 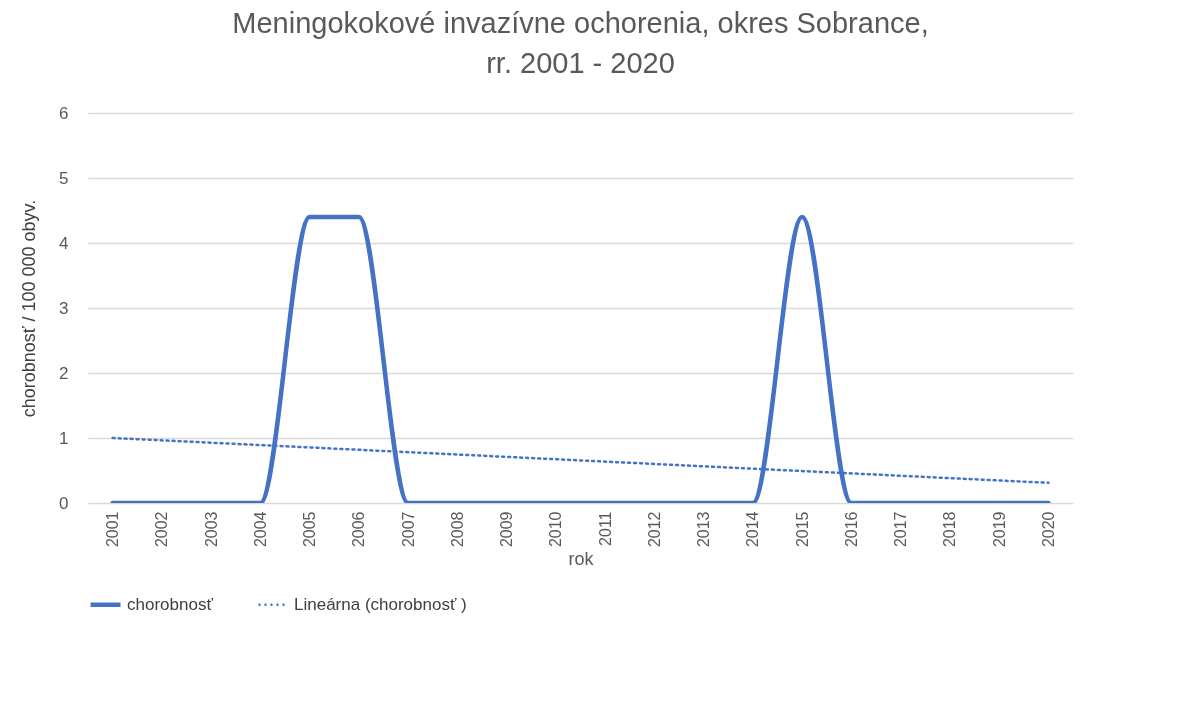 I want to click on x-tick-label: 2008, so click(x=457, y=529).